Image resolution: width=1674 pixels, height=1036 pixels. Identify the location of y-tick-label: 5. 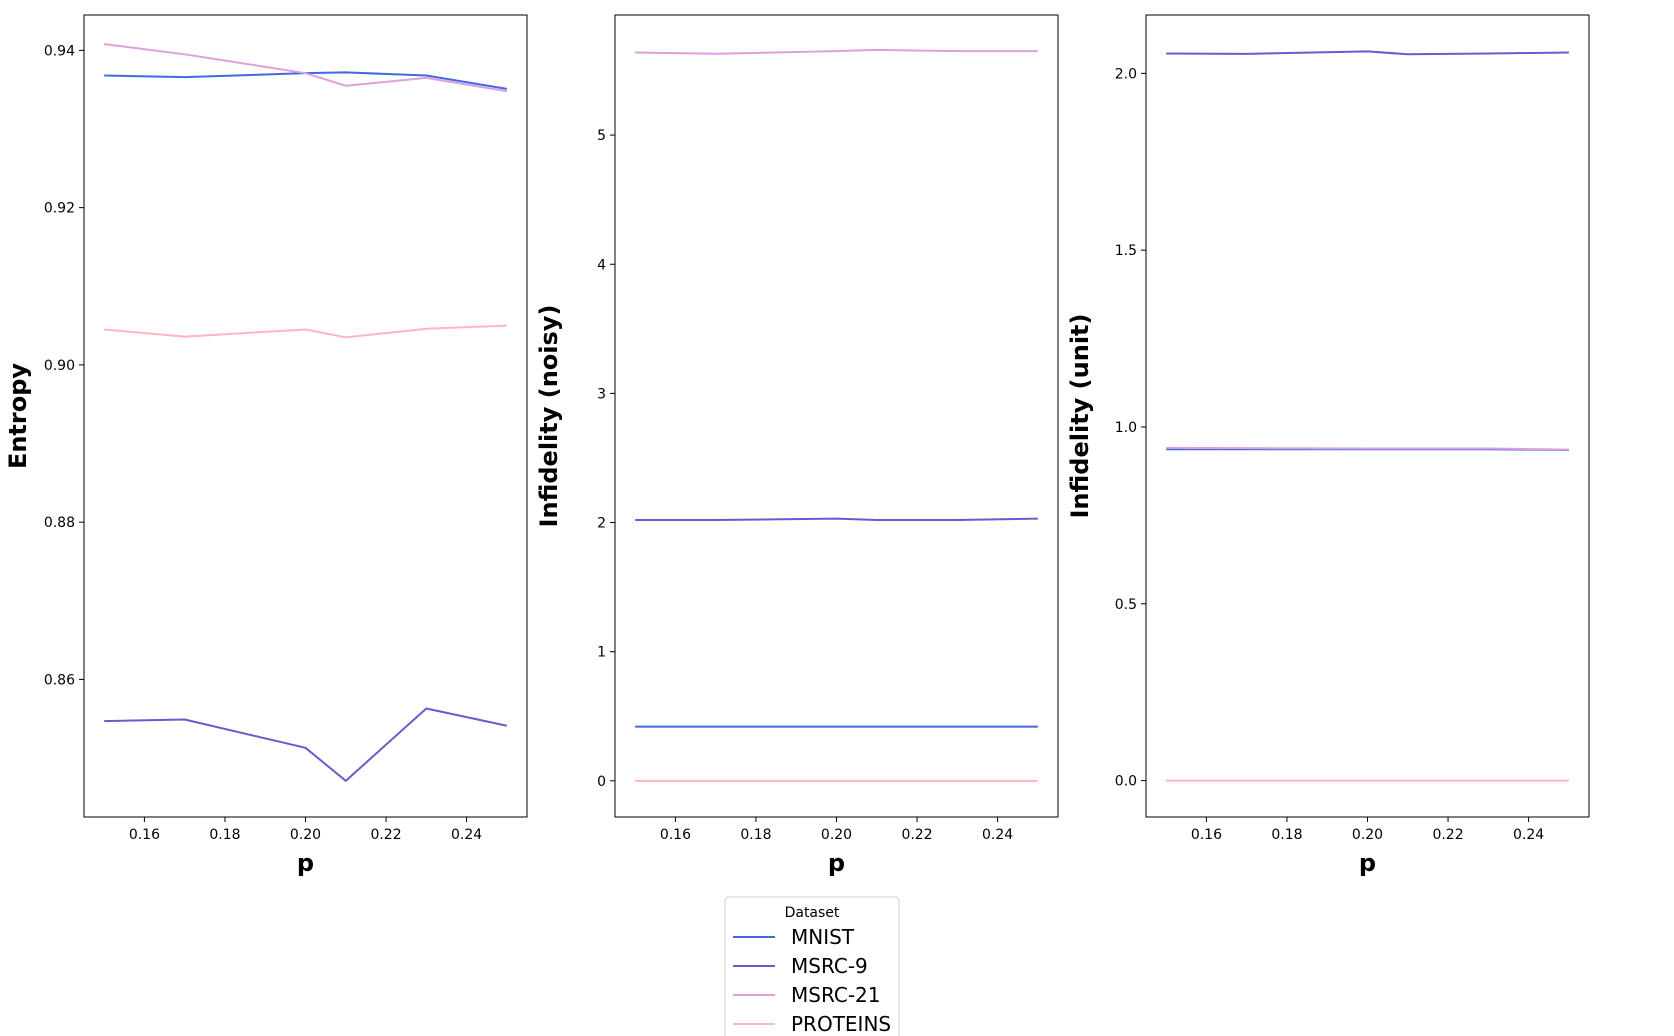
(601, 136).